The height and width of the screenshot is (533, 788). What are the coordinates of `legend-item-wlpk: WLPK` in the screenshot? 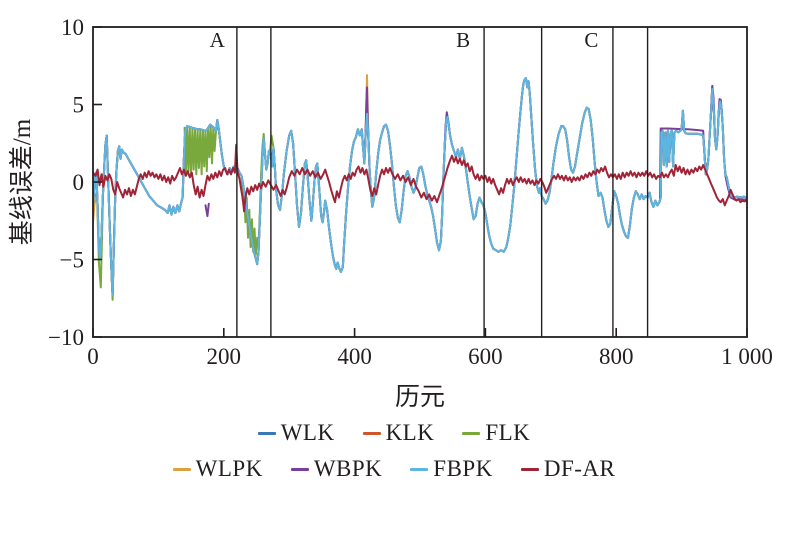 It's located at (217, 469).